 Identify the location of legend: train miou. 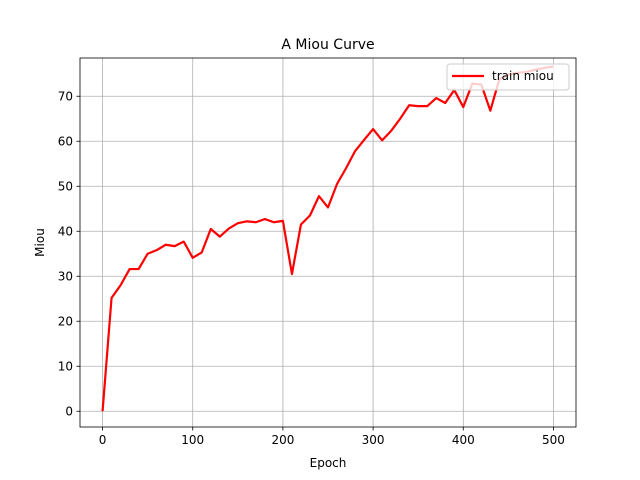
(508, 77).